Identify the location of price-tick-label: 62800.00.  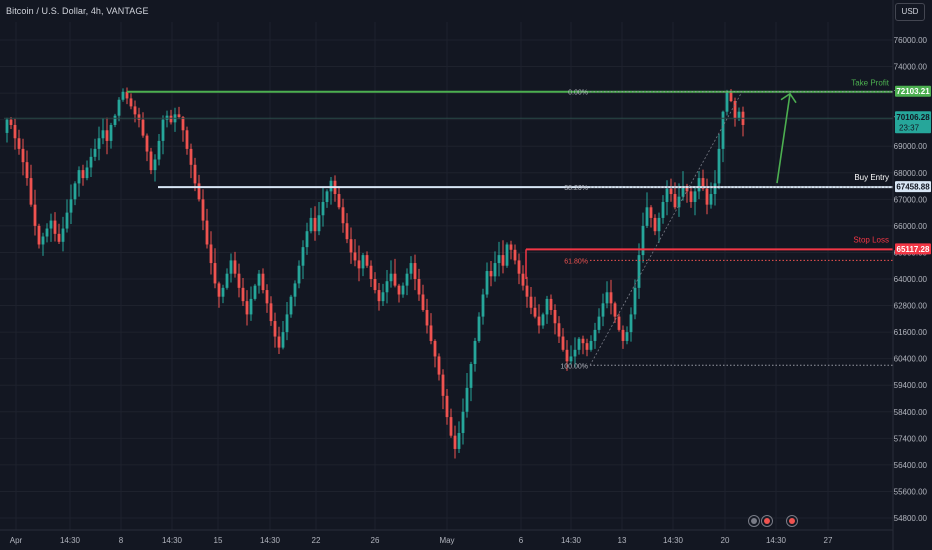
(911, 306).